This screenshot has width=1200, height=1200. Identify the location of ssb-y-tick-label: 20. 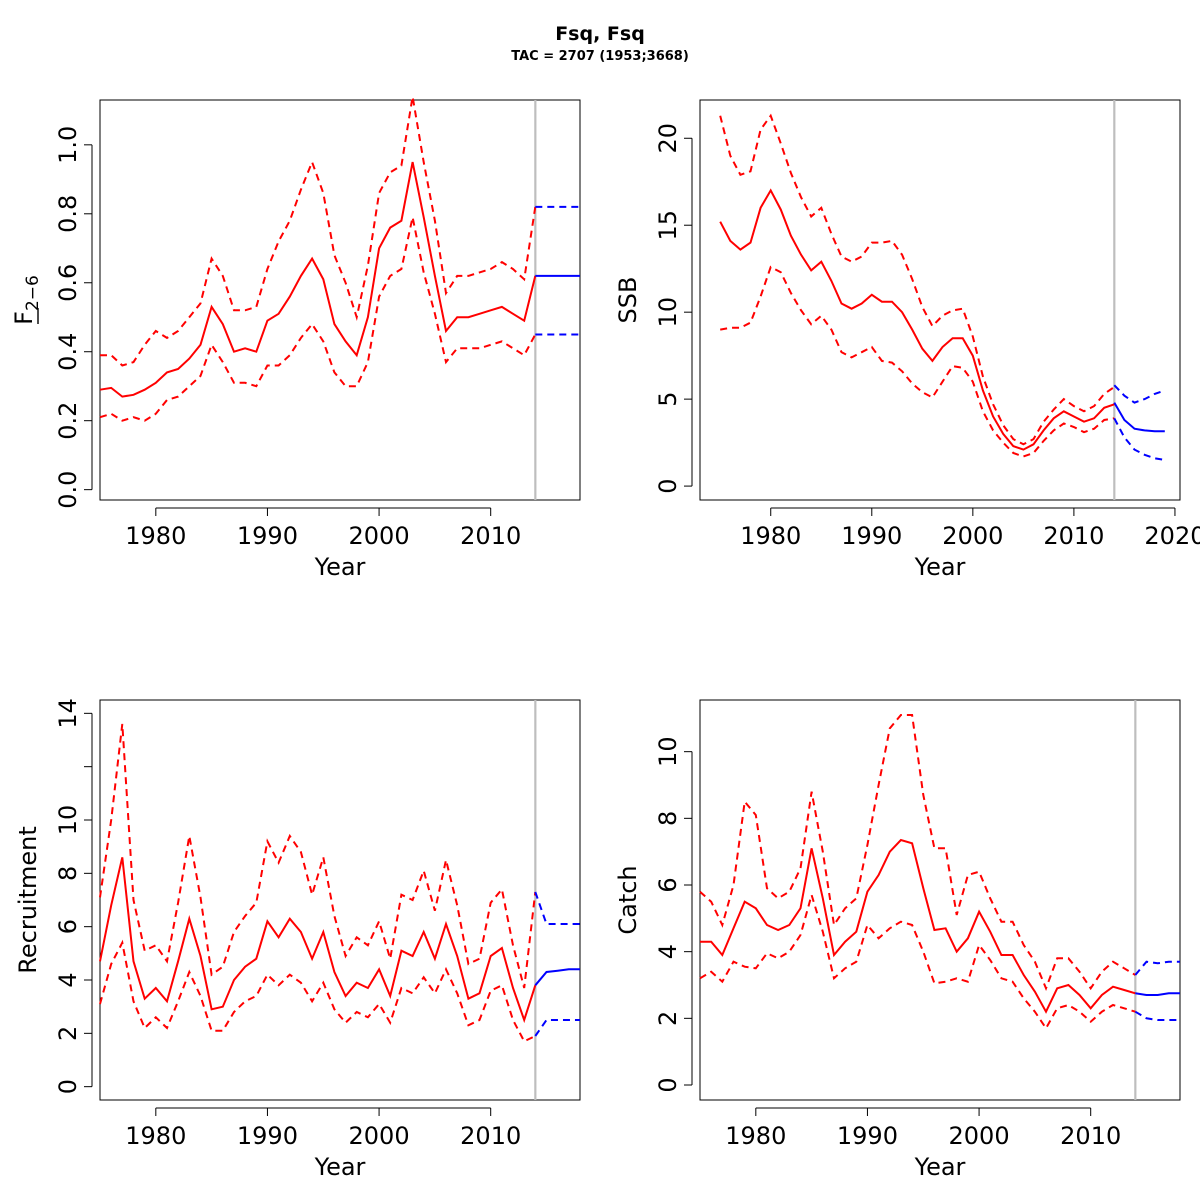
(668, 138).